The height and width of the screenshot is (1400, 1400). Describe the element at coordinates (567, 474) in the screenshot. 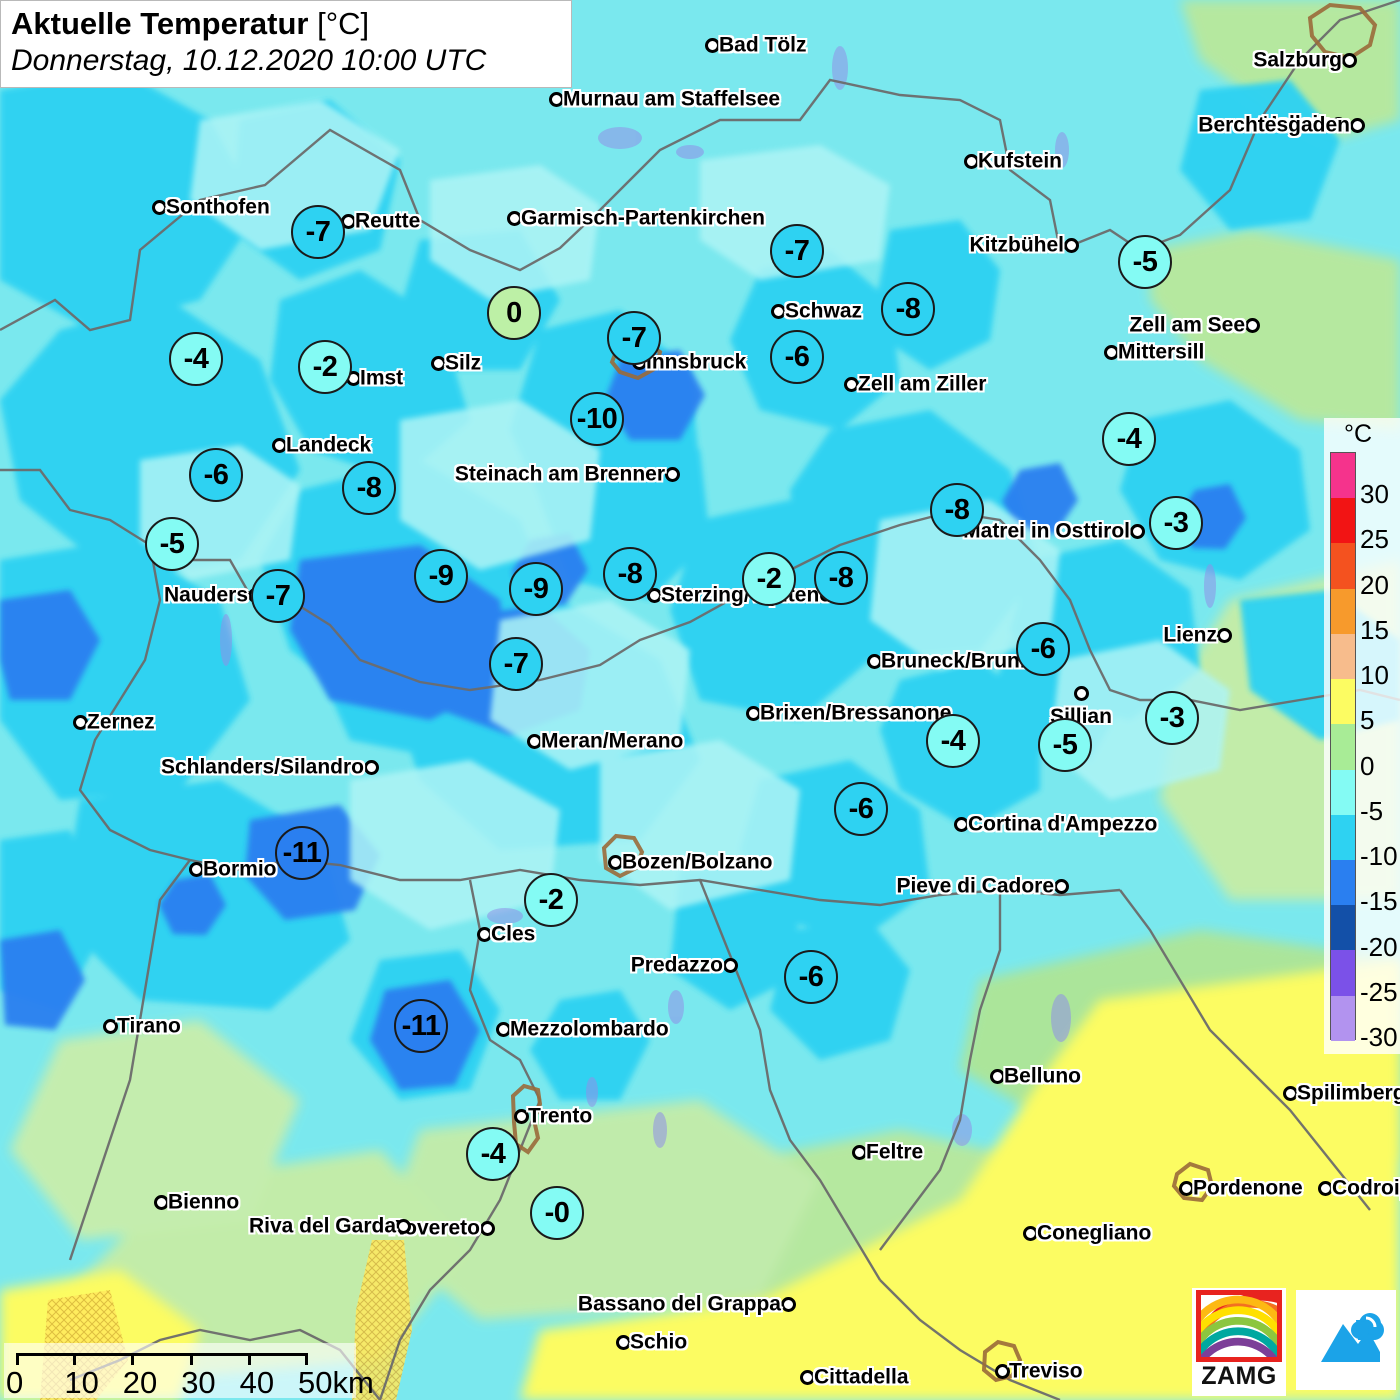

I see `station-marker: Steinach am Brenner` at that location.